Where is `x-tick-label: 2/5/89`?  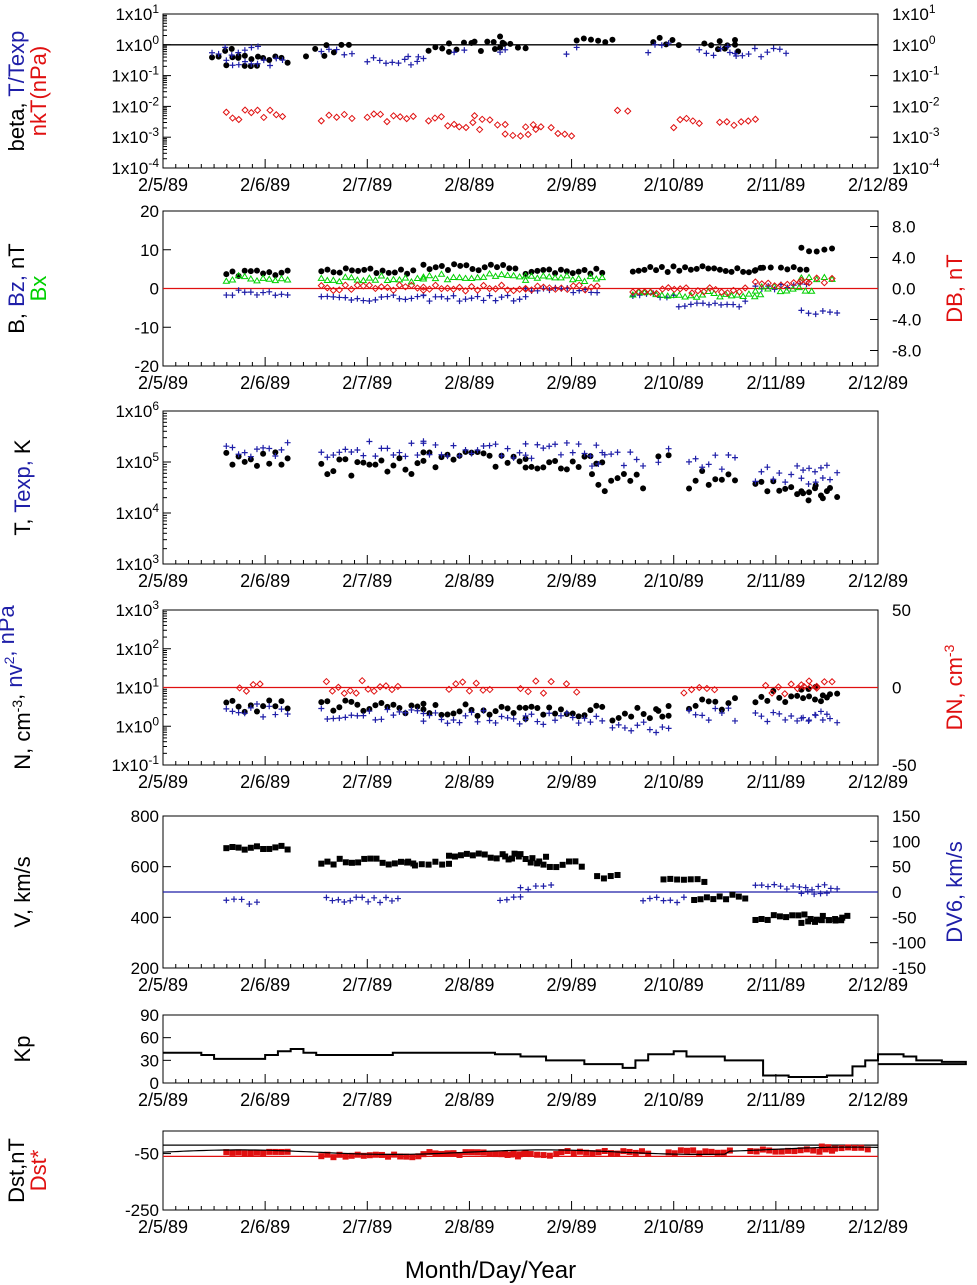
x-tick-label: 2/5/89 is located at coordinates (163, 185).